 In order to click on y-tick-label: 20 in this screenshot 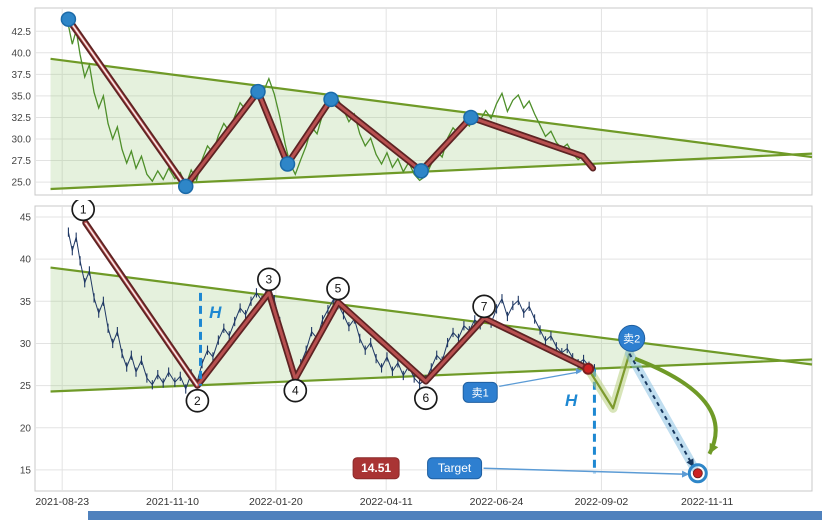, I will do `click(26, 428)`.